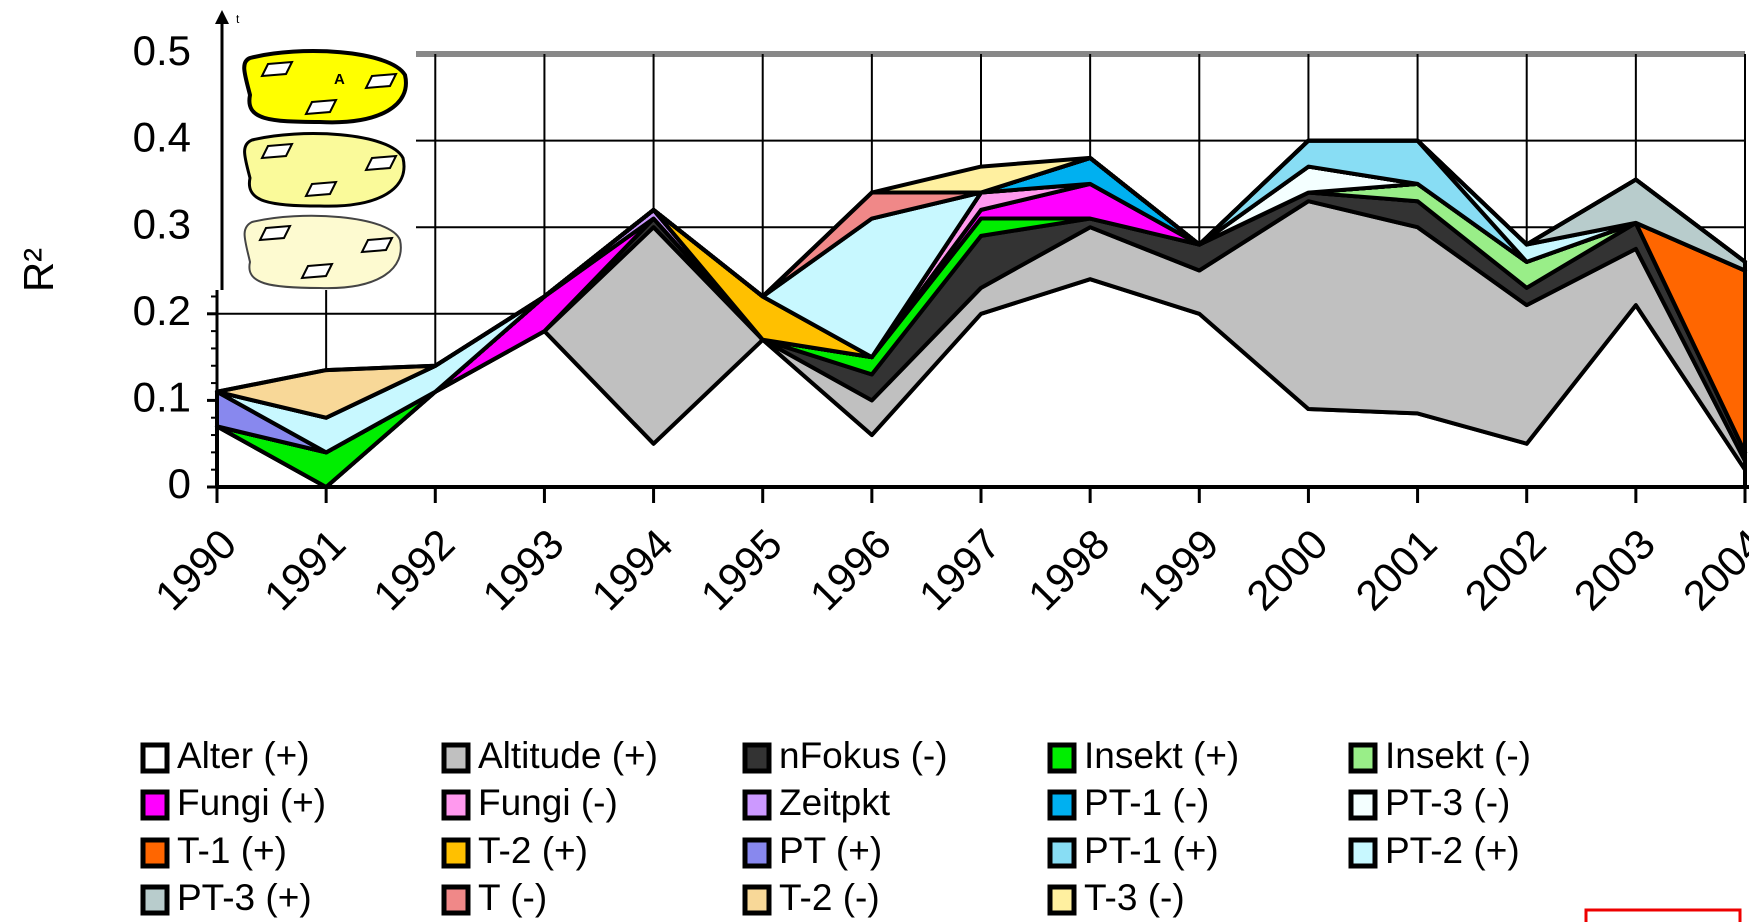  Describe the element at coordinates (1151, 850) in the screenshot. I see `legend-label: PT-1 (+)` at that location.